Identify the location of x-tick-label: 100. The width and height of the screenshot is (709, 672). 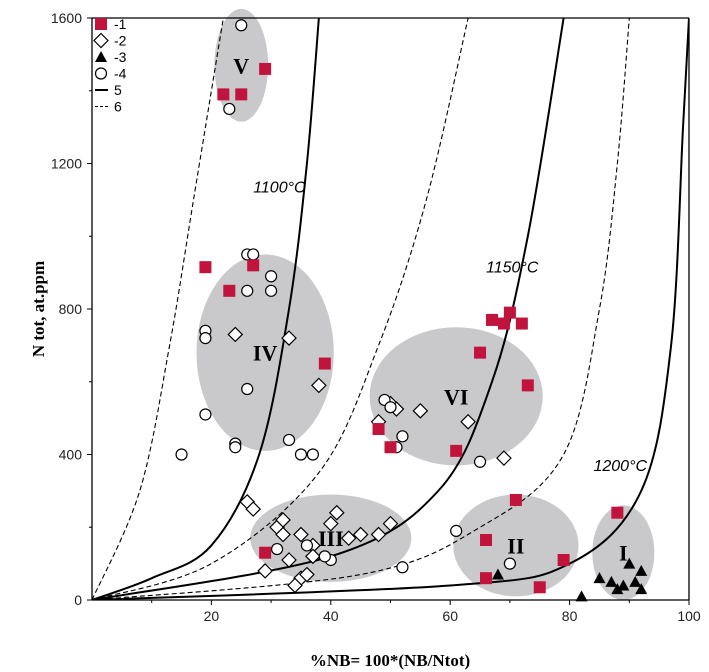
(689, 616).